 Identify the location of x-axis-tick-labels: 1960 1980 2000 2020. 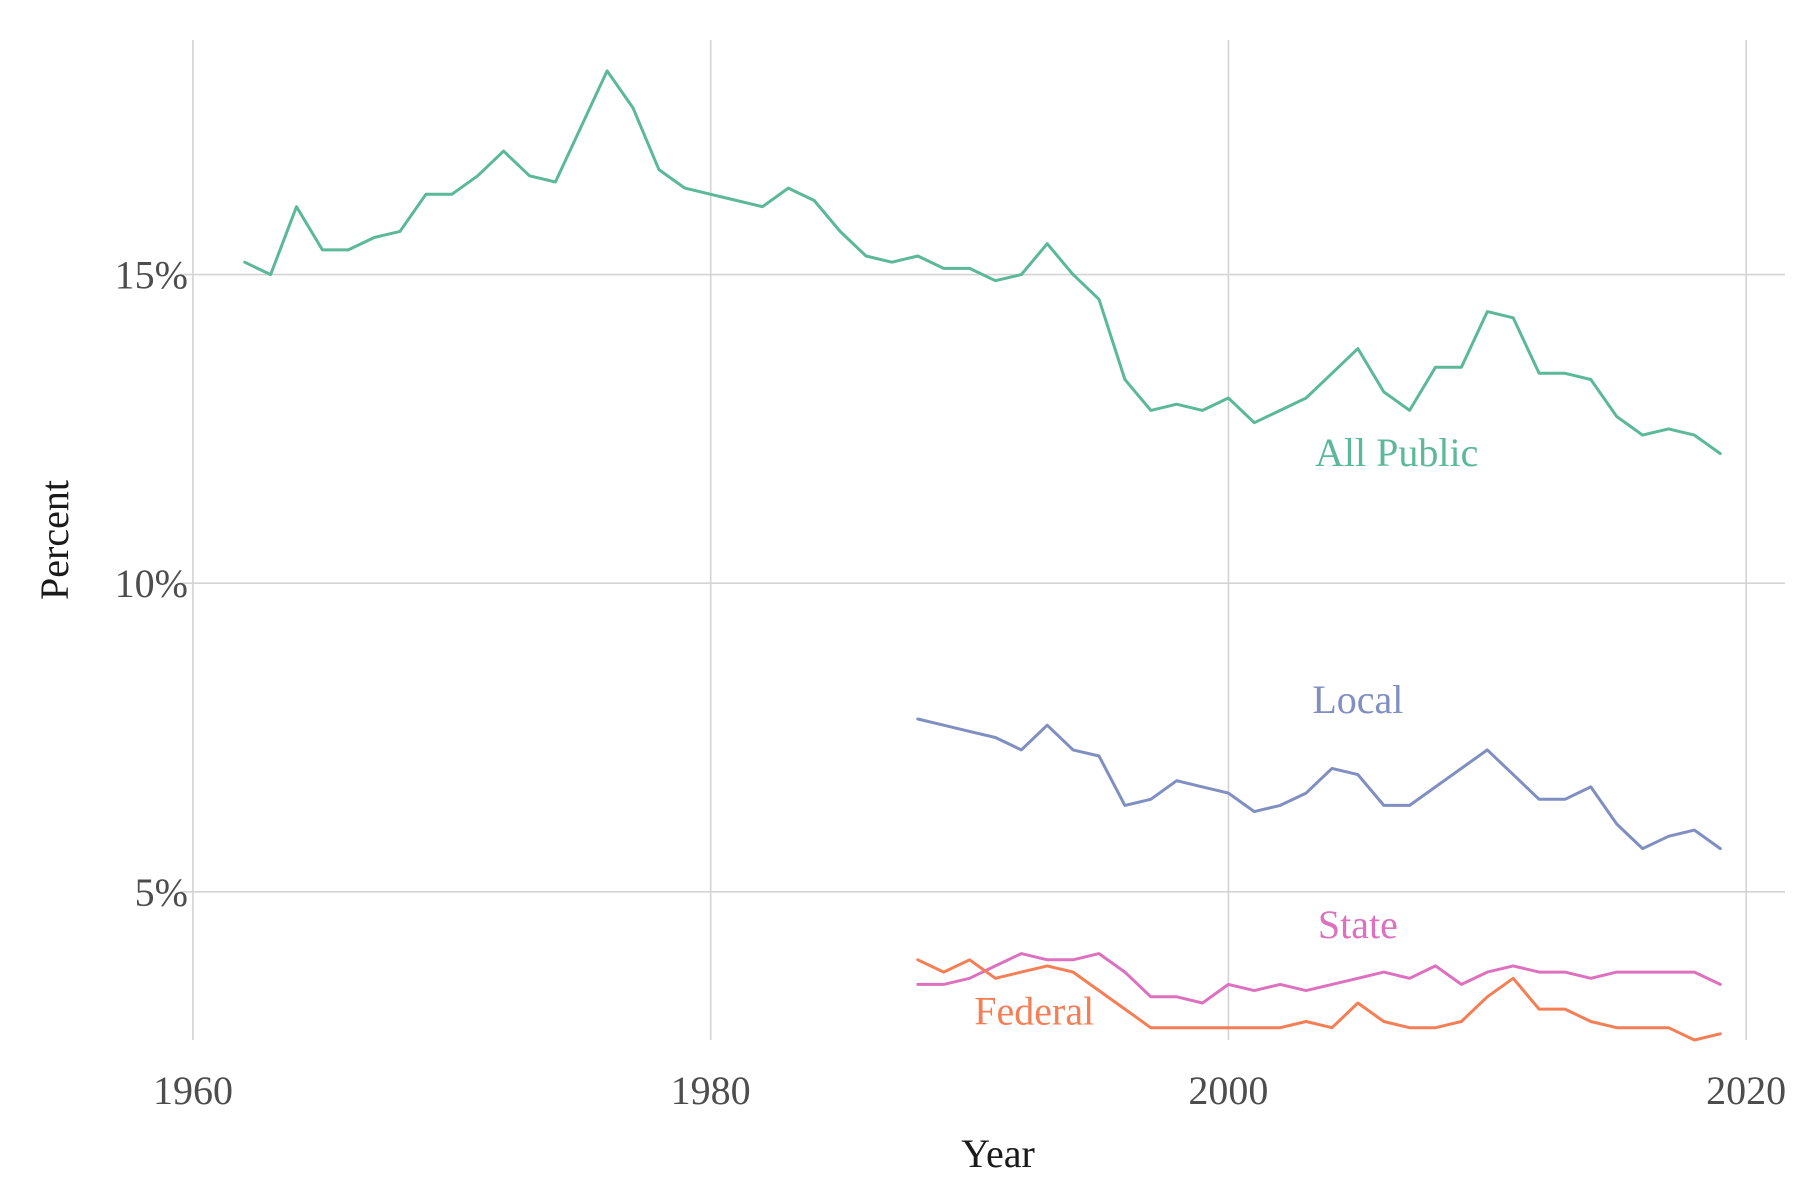
(969, 1090).